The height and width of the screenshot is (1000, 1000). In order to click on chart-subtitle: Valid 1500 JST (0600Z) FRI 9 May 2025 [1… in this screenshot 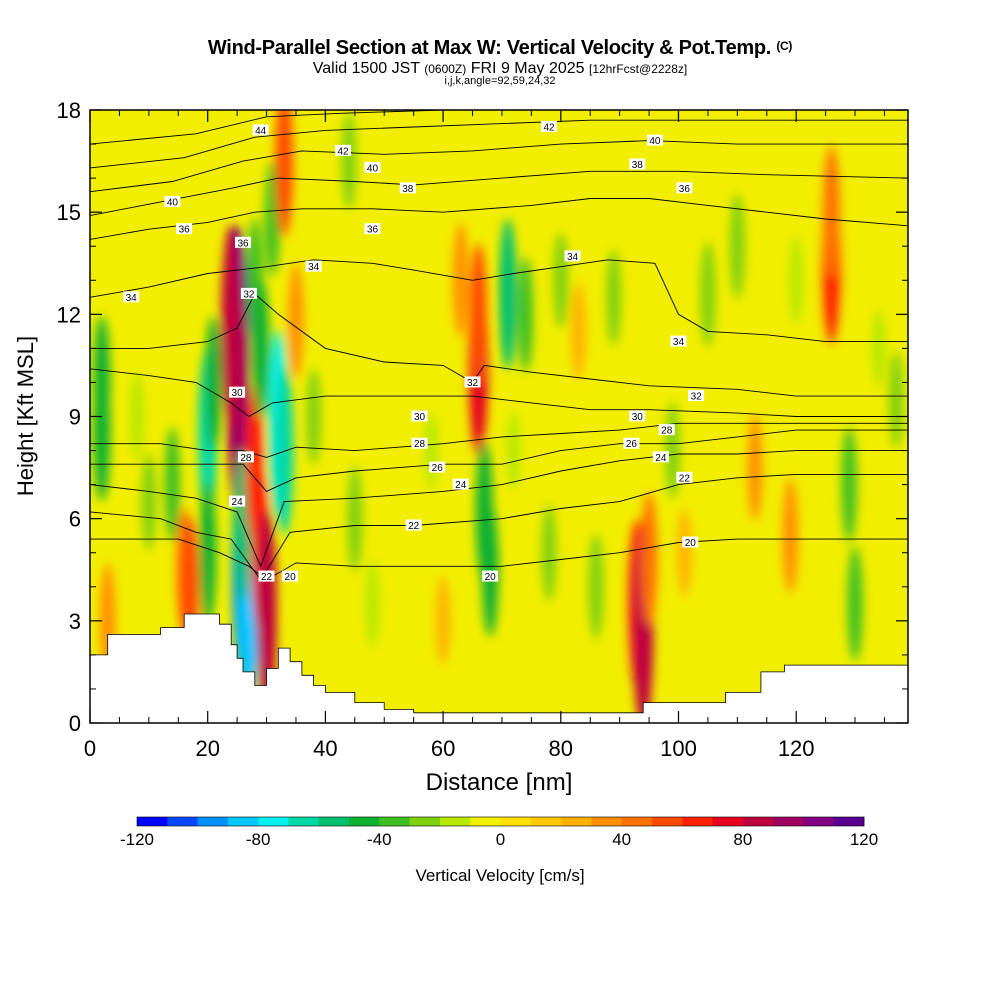, I will do `click(500, 68)`.